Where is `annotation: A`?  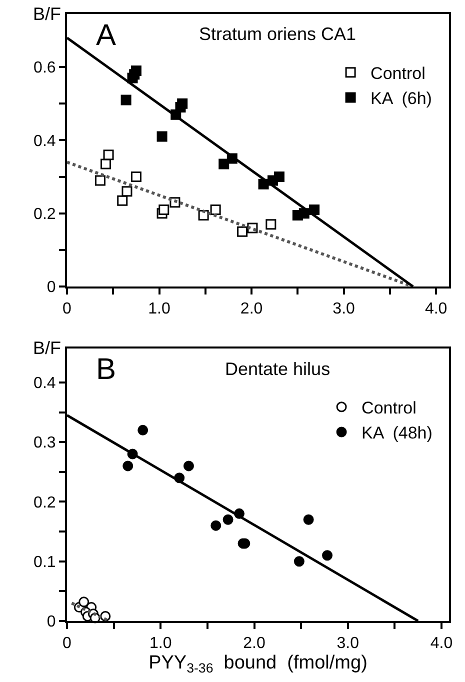
annotation: A is located at coordinates (106, 35).